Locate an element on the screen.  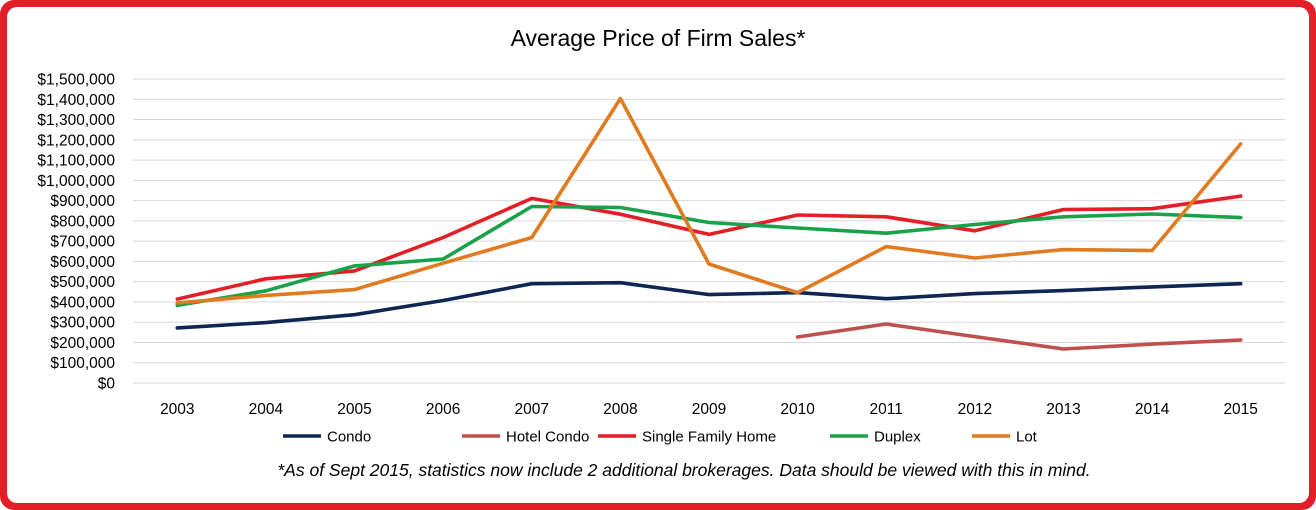
series-line-condo is located at coordinates (709, 305).